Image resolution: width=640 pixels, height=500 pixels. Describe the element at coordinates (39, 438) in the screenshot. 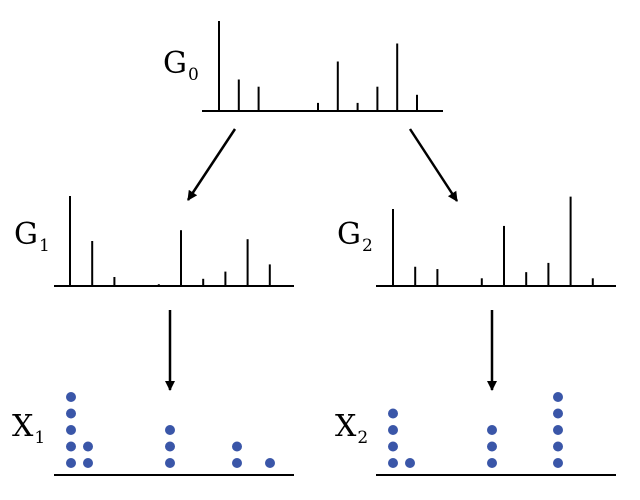

I see `label-x1-sub: 1` at that location.